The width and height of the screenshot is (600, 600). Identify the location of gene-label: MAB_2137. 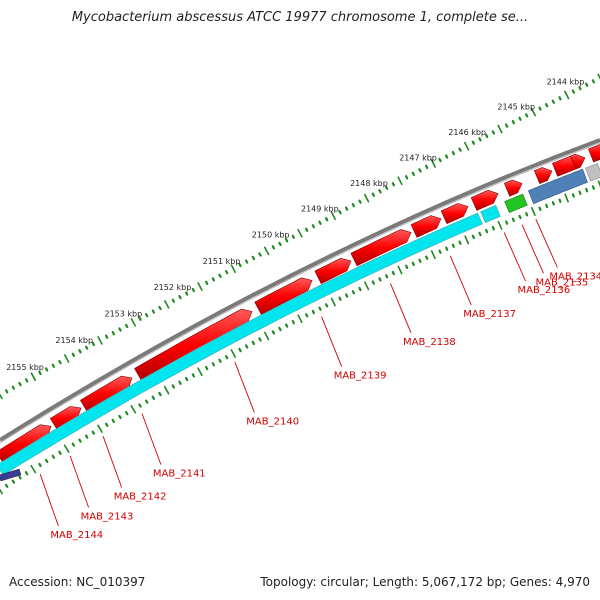
(489, 314).